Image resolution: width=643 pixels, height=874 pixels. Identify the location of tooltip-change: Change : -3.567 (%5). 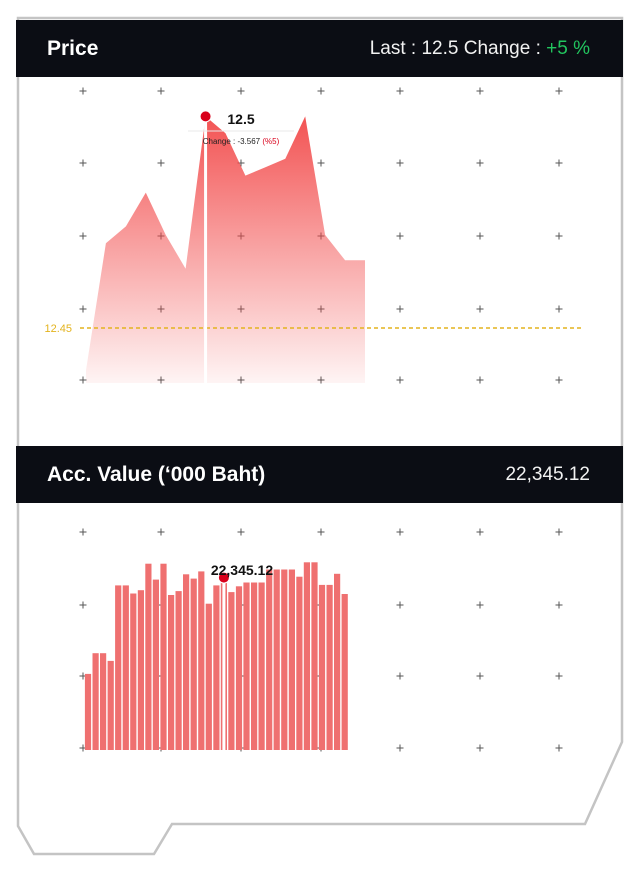
(241, 141).